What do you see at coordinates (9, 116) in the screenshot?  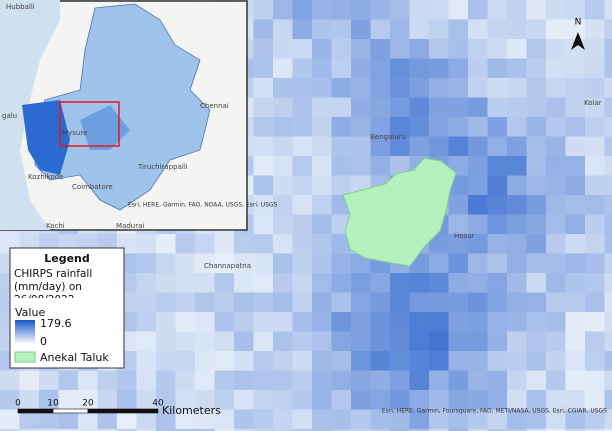 I see `place-label: galu` at bounding box center [9, 116].